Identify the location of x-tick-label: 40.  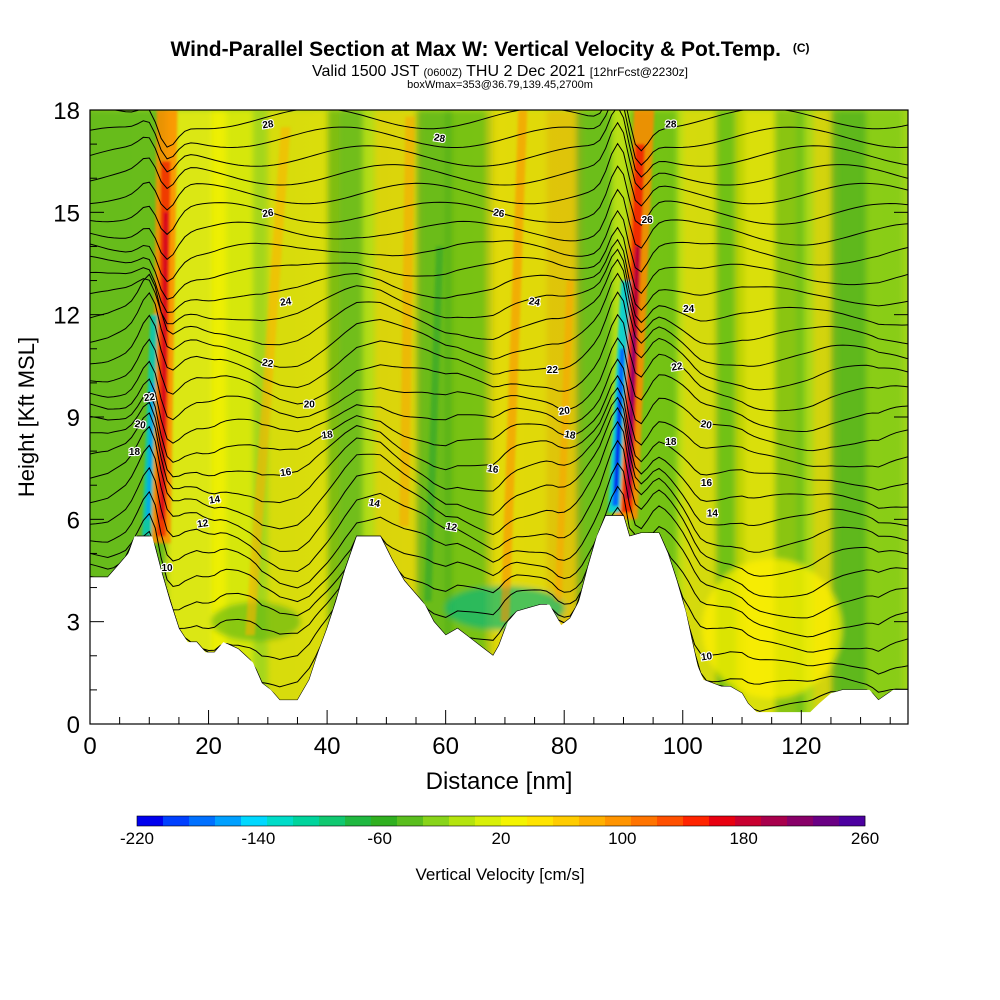
(327, 746).